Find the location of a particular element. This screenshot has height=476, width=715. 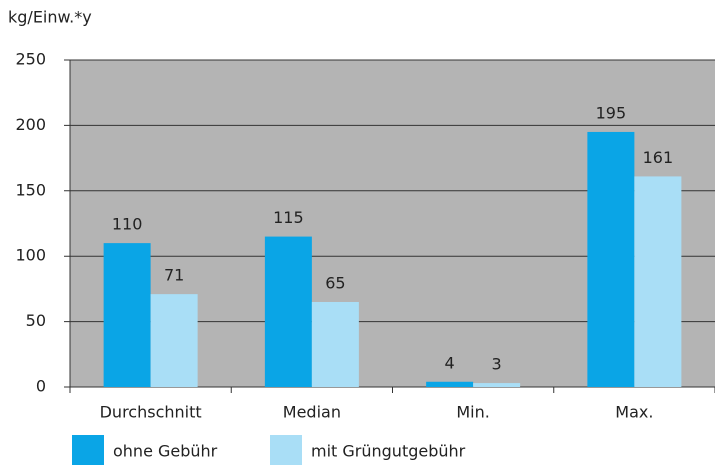

value-label: 115 is located at coordinates (288, 217).